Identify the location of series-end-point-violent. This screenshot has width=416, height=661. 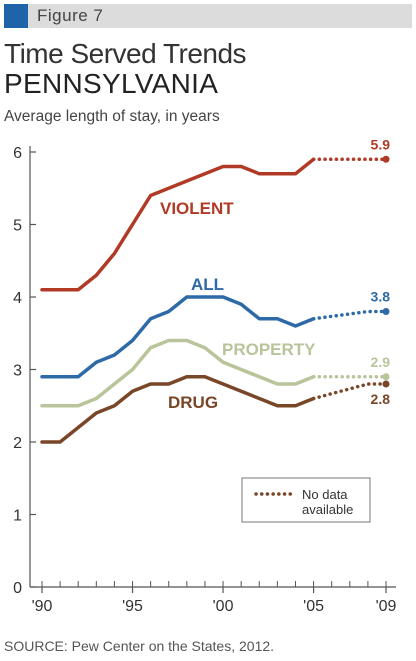
(386, 159).